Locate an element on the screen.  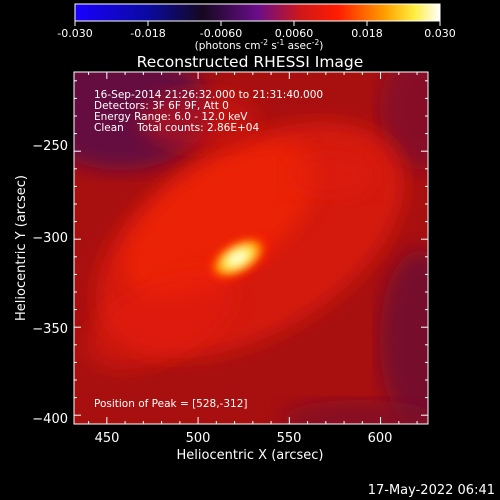
colorbar-units: (photons cm-2 s-1 asec-2) is located at coordinates (259, 45).